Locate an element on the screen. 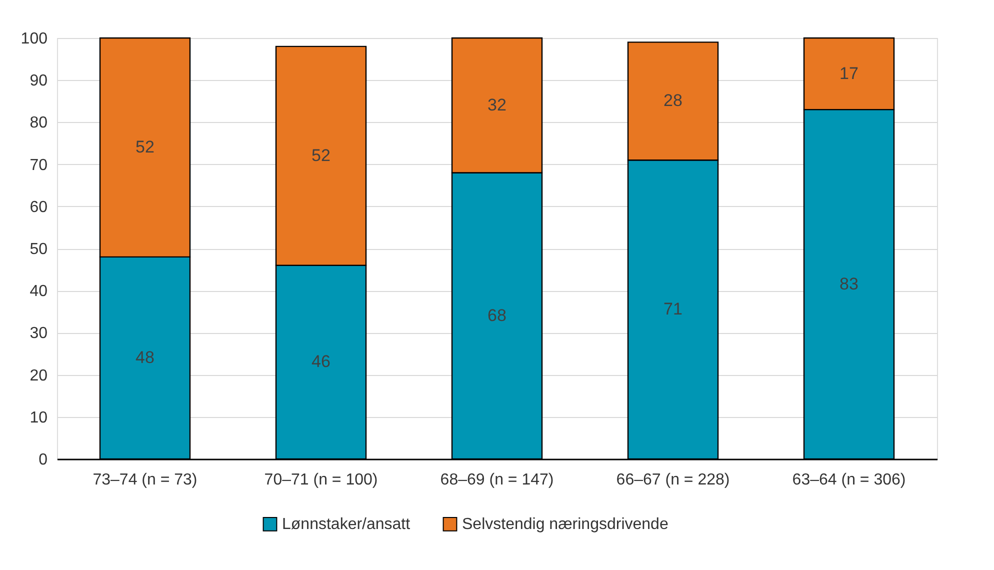  y-tick-label: 30 is located at coordinates (39, 333).